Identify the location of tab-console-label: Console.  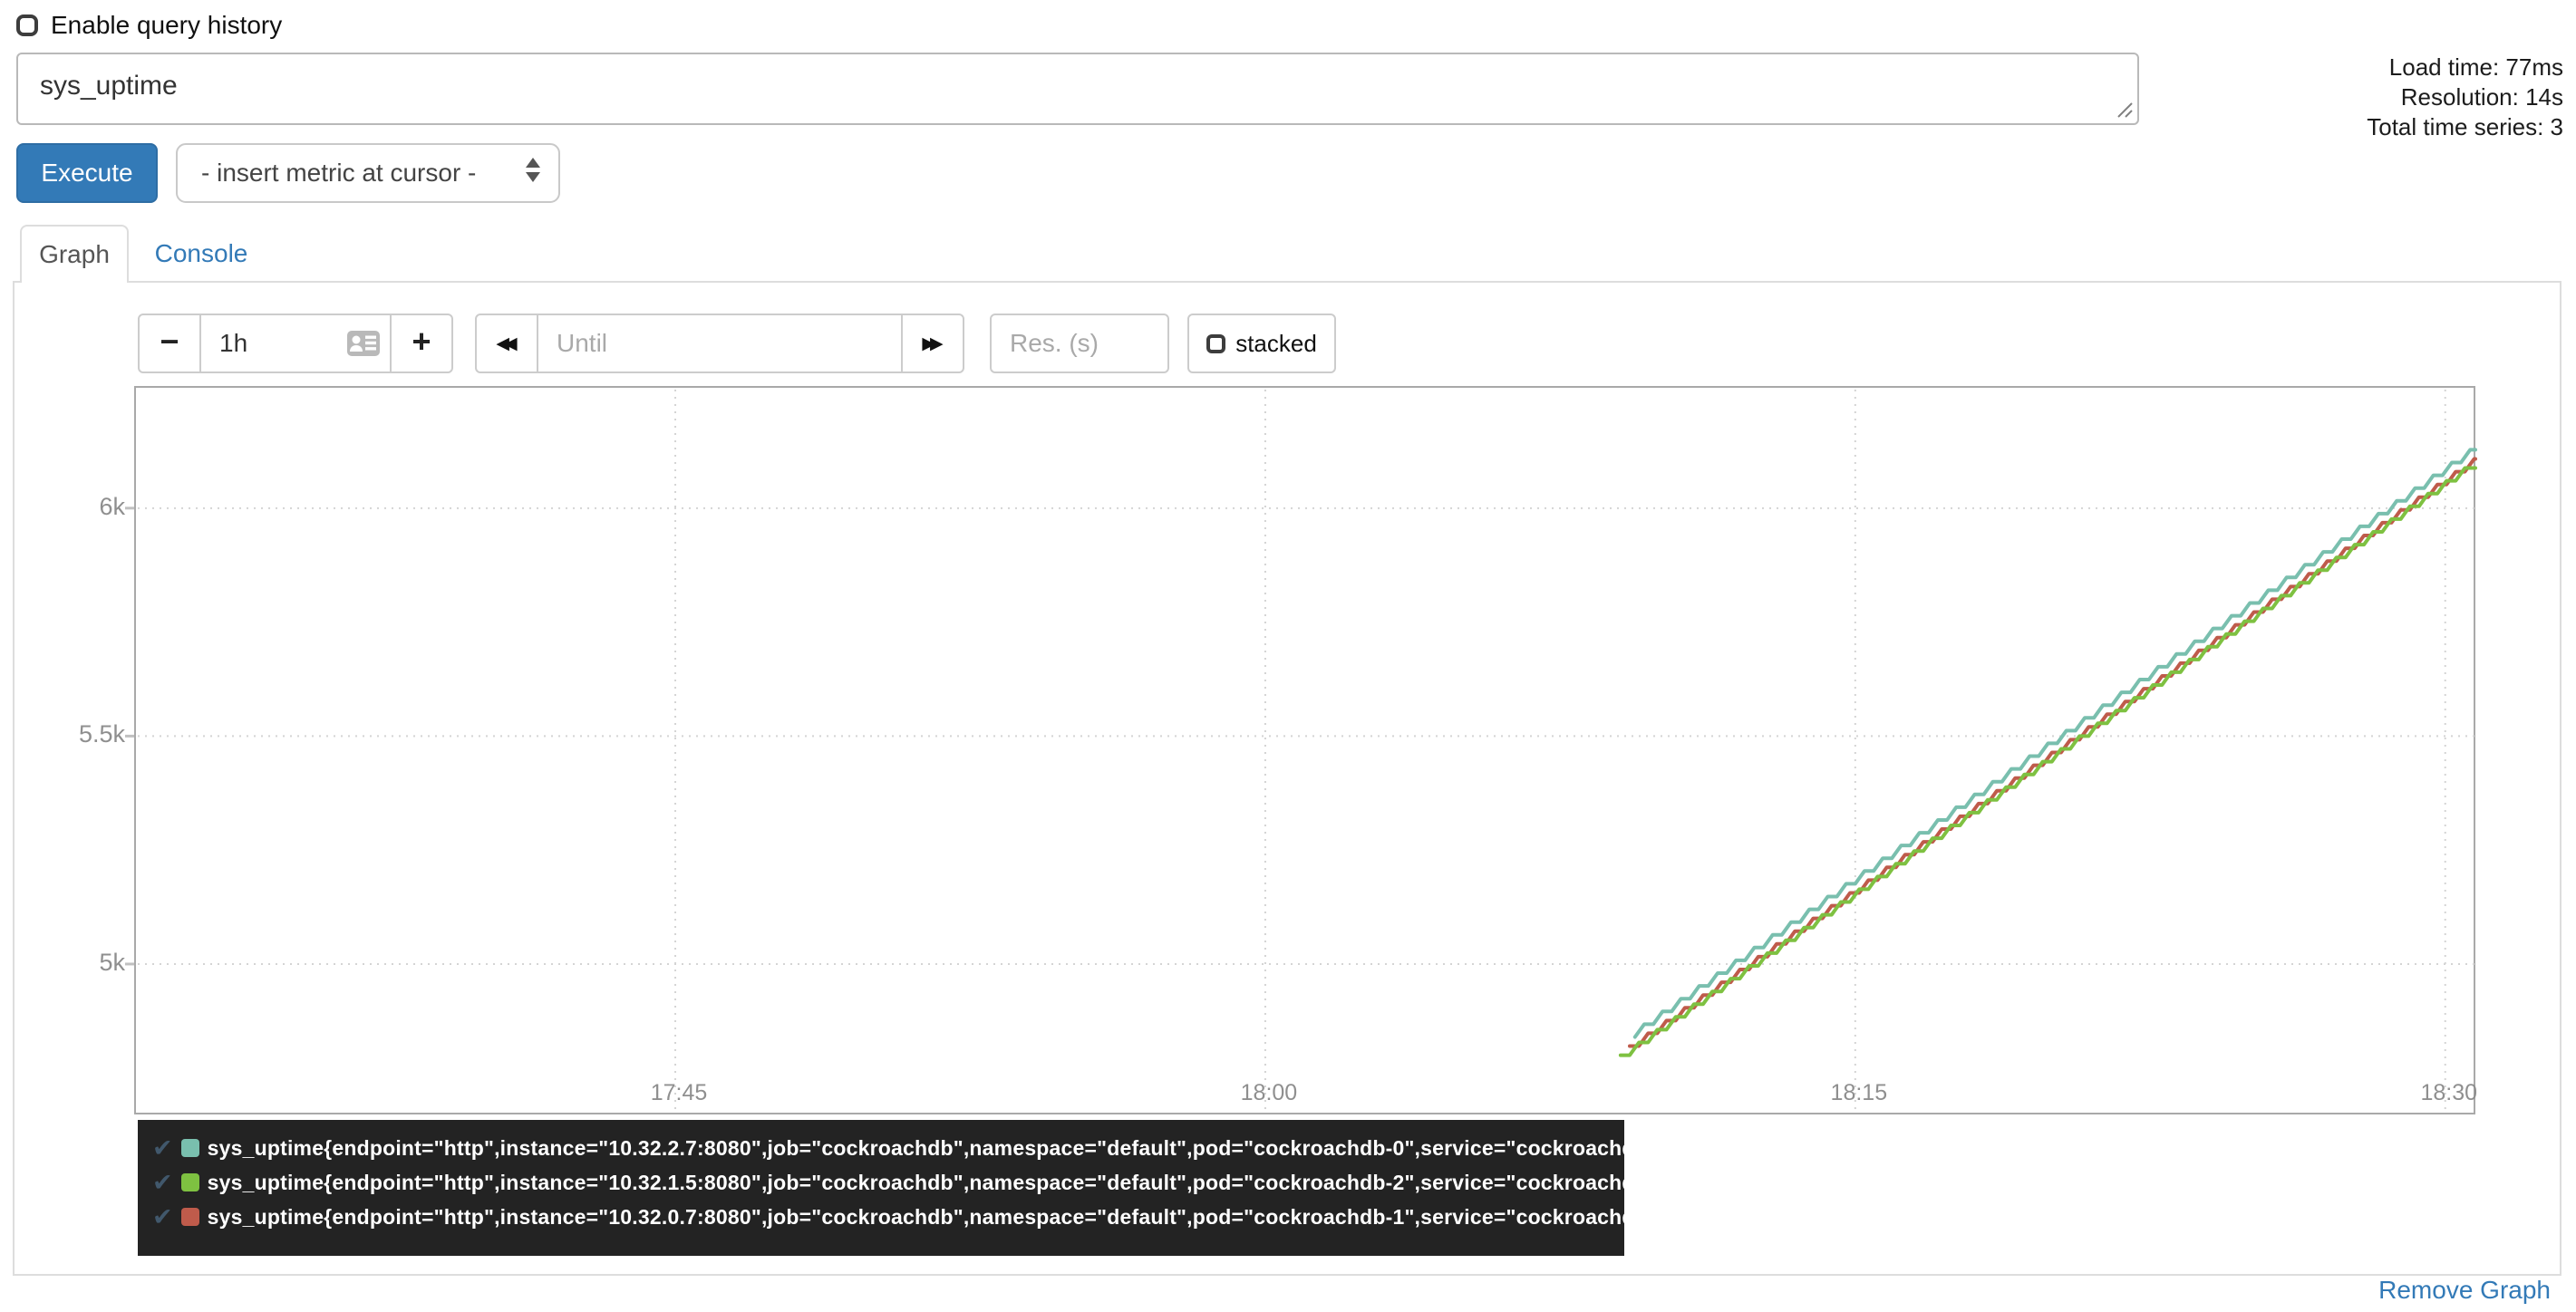
(201, 253).